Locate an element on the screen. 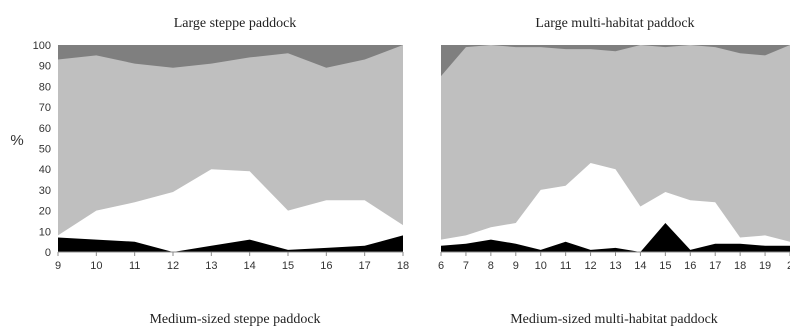 The image size is (790, 329). chart-1-y-tick-label: 90 is located at coordinates (45, 67).